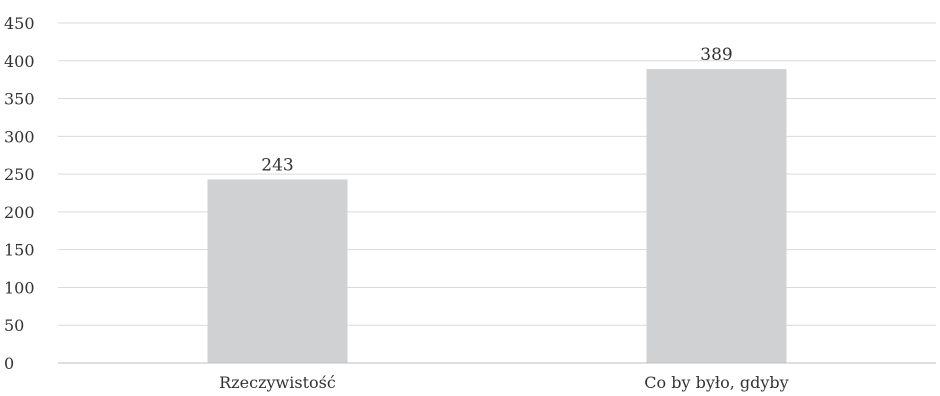 Image resolution: width=940 pixels, height=396 pixels. Describe the element at coordinates (19, 61) in the screenshot. I see `y-tick-label-400: 400` at that location.